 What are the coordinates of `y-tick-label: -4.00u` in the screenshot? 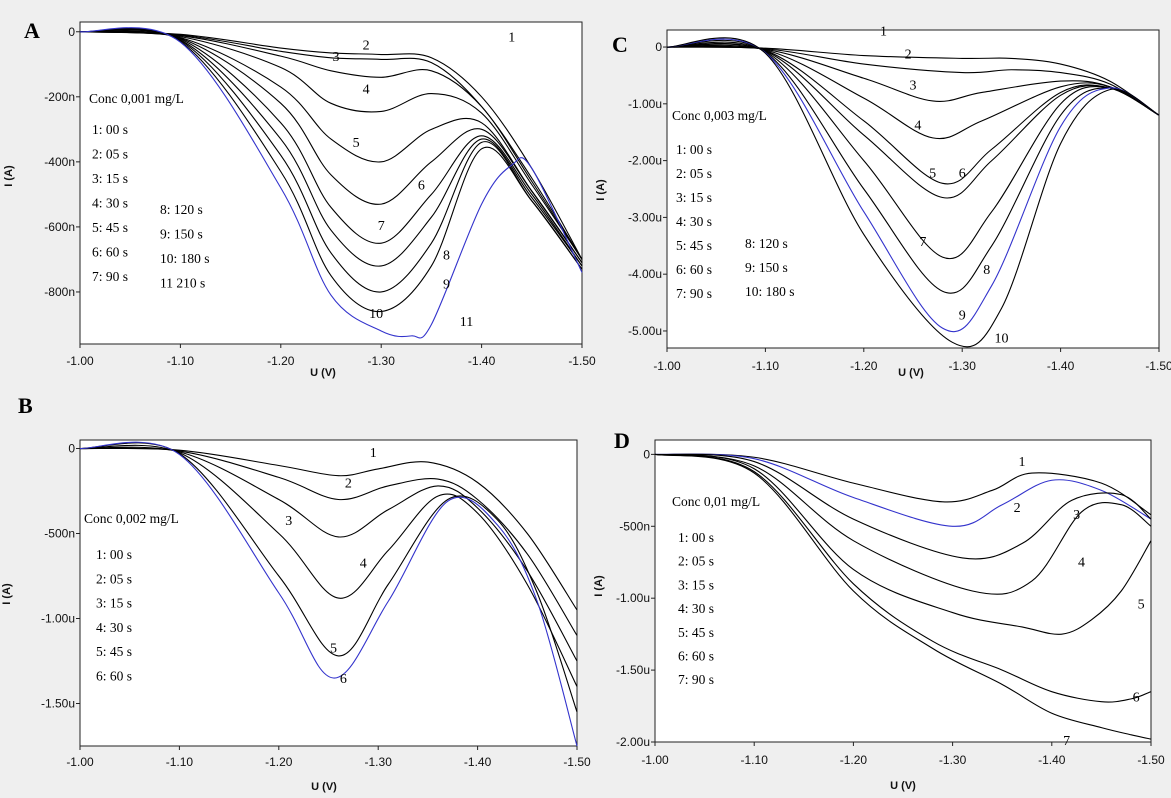 It's located at (645, 274).